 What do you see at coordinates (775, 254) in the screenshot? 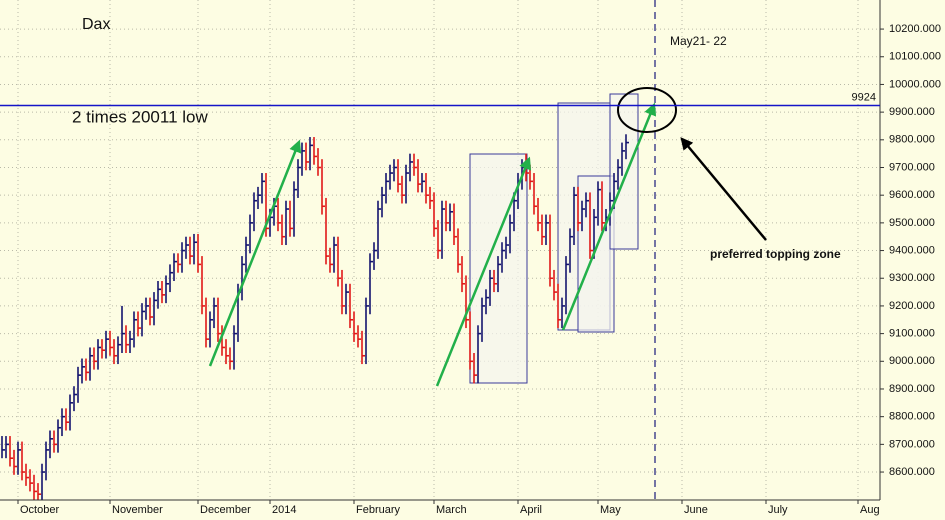
I see `annotation: preferred topping zone` at bounding box center [775, 254].